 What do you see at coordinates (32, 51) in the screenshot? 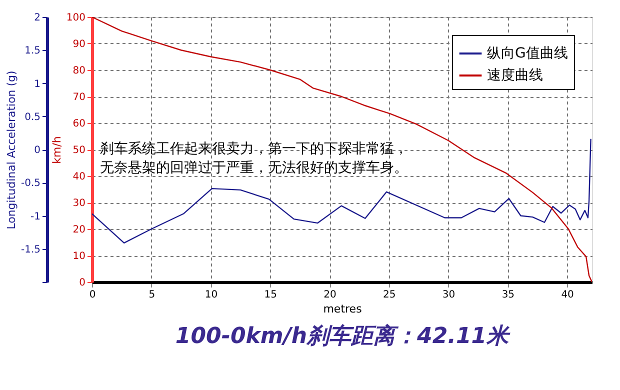
I see `y2-tick-label: 1.5` at bounding box center [32, 51].